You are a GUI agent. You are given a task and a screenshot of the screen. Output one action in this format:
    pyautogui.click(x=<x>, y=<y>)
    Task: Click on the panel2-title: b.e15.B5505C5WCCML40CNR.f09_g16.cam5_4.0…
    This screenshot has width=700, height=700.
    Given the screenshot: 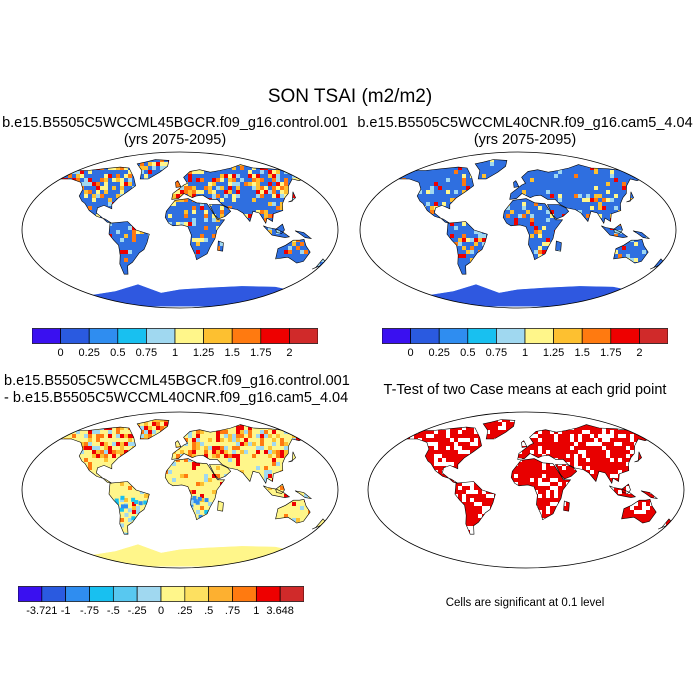 What is the action you would take?
    pyautogui.click(x=525, y=132)
    